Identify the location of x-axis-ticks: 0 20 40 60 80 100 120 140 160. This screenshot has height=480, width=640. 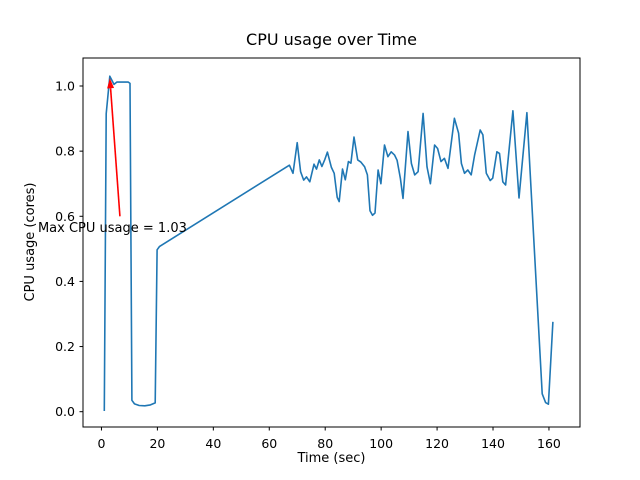
(329, 439).